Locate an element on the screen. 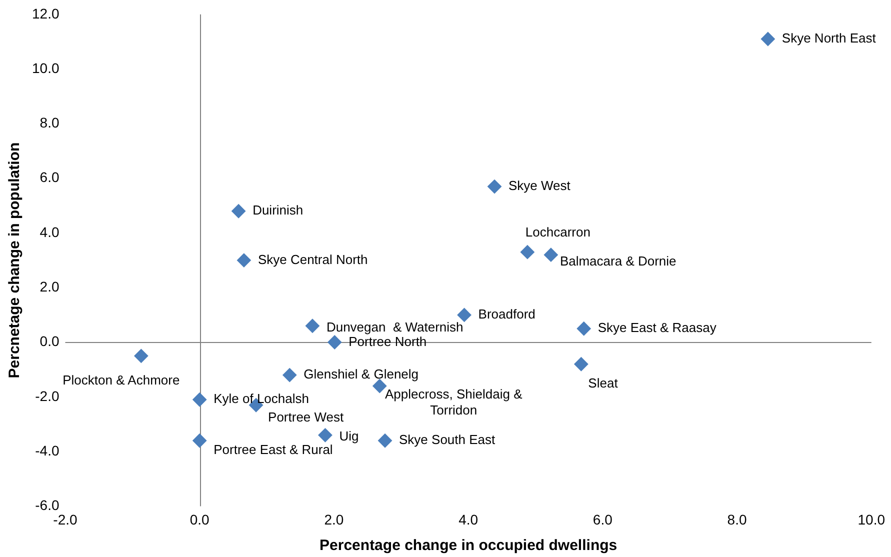  y-tick-label: 12.0 is located at coordinates (46, 13).